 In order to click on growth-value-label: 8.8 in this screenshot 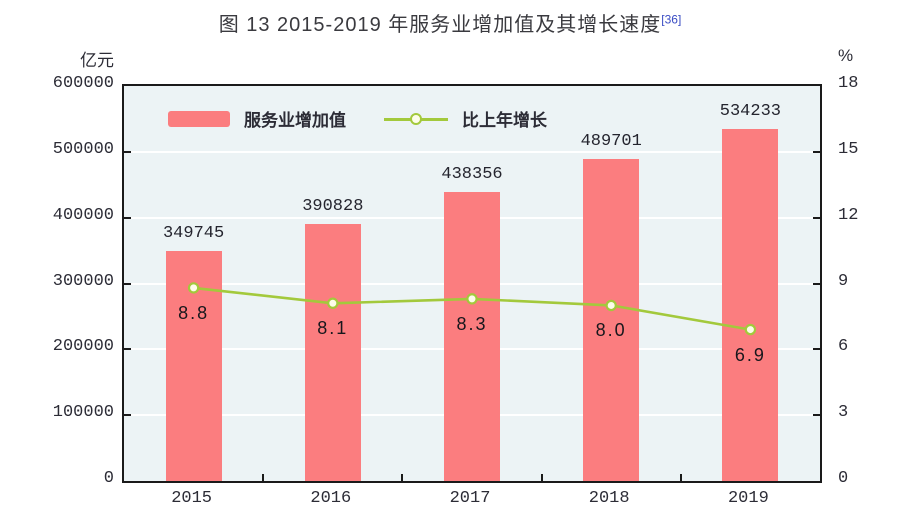, I will do `click(194, 312)`.